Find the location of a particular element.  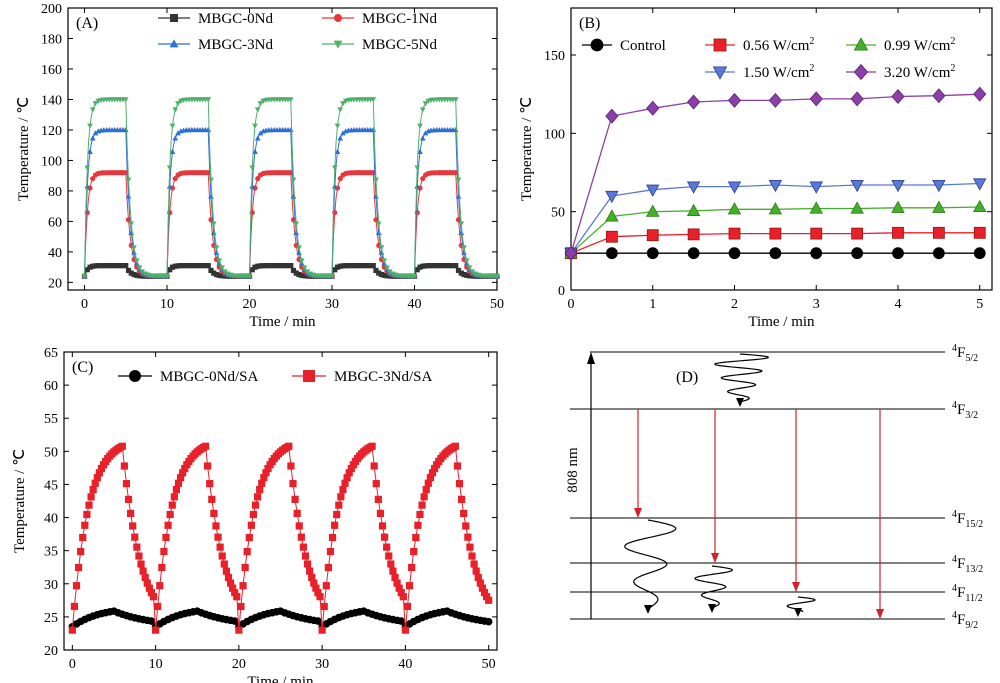

y-tick-label: 25 is located at coordinates (51, 618).